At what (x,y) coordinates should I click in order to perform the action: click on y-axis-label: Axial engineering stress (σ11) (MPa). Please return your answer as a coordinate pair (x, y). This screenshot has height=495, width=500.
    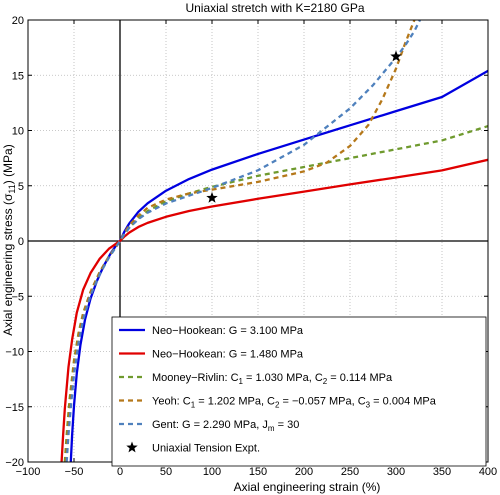
    Looking at the image, I should click on (9, 239).